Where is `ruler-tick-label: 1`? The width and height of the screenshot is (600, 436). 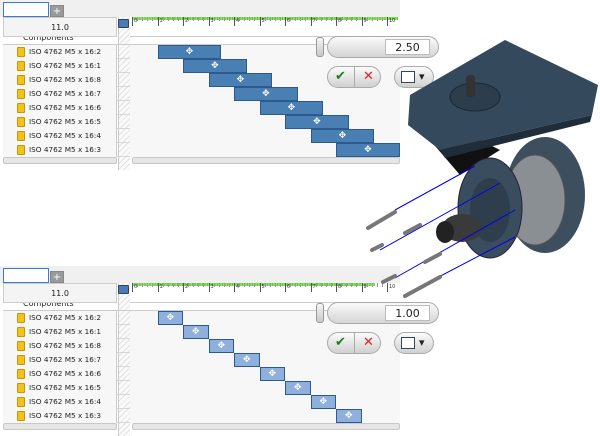 ruler-tick-label: 1 is located at coordinates (161, 21).